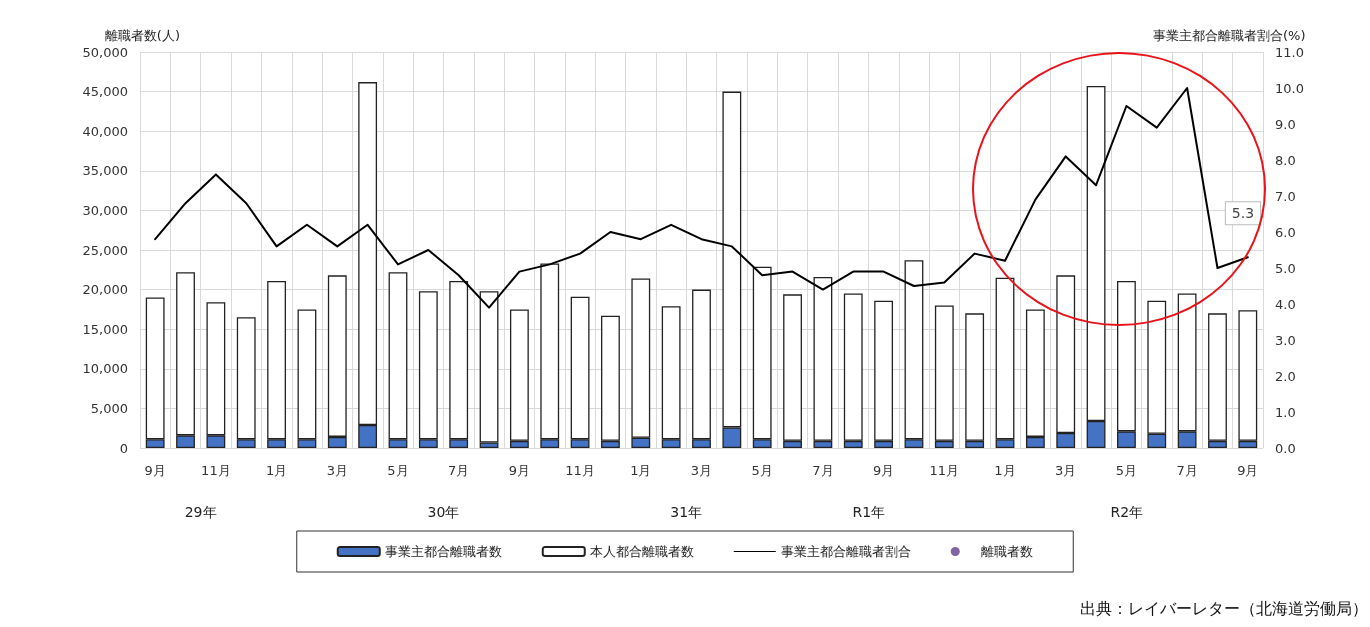  What do you see at coordinates (1243, 213) in the screenshot?
I see `data-label: 5.3` at bounding box center [1243, 213].